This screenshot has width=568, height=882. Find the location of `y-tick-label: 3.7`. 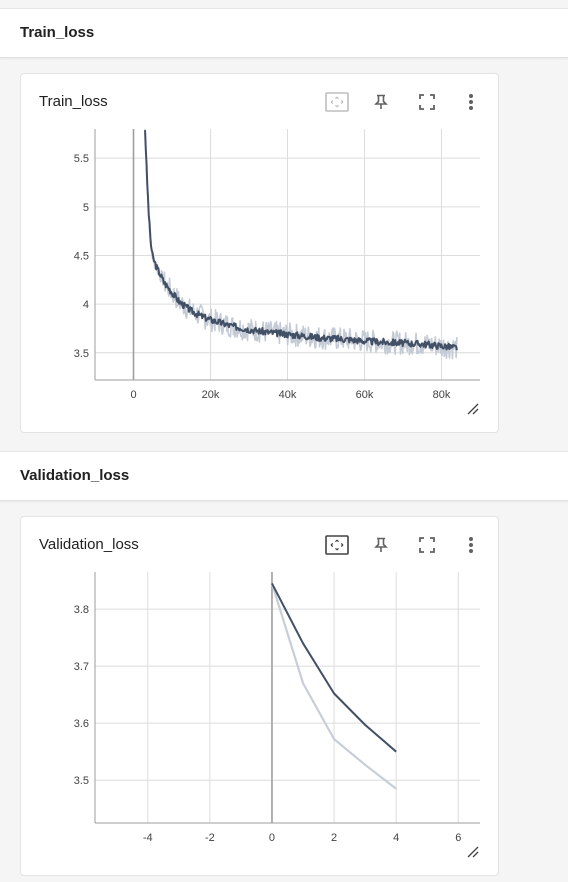

y-tick-label: 3.7 is located at coordinates (81, 667).